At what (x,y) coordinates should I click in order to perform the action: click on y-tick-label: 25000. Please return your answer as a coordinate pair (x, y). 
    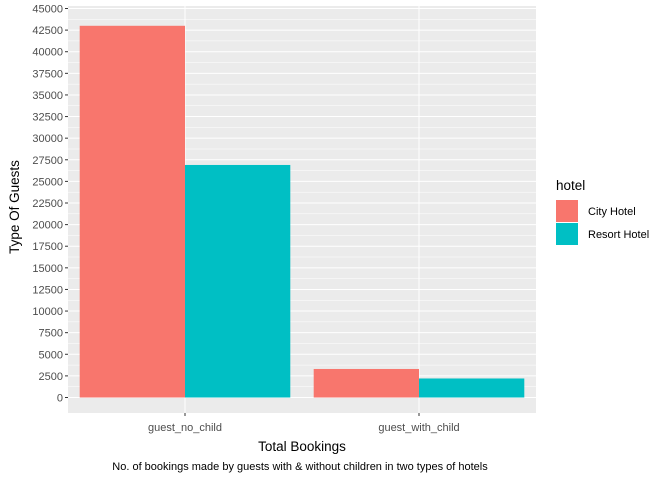
    Looking at the image, I should click on (47, 182).